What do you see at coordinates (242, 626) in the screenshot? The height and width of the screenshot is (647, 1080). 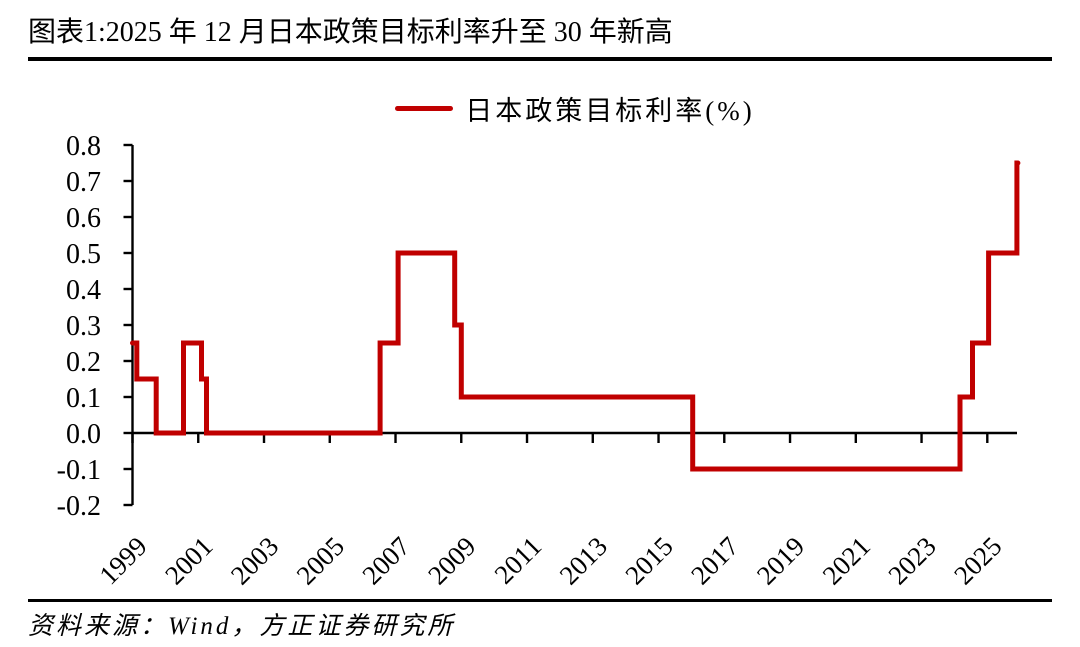 I see `source-note: 资料来源：Wind，方正证券研究所` at bounding box center [242, 626].